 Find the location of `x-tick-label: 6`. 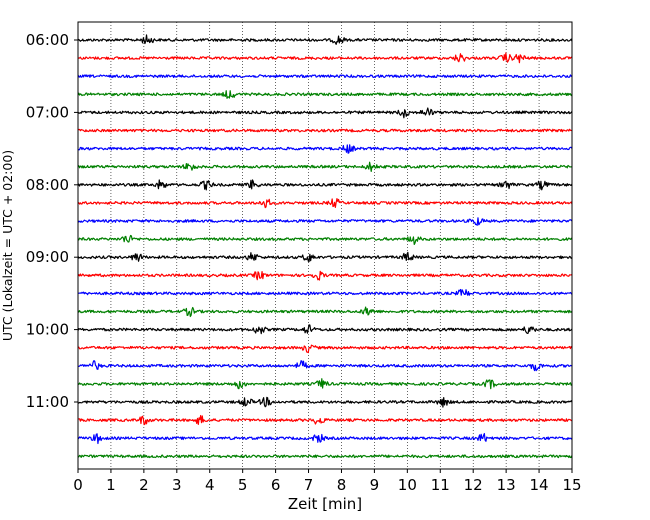

x-tick-label: 6 is located at coordinates (276, 485).